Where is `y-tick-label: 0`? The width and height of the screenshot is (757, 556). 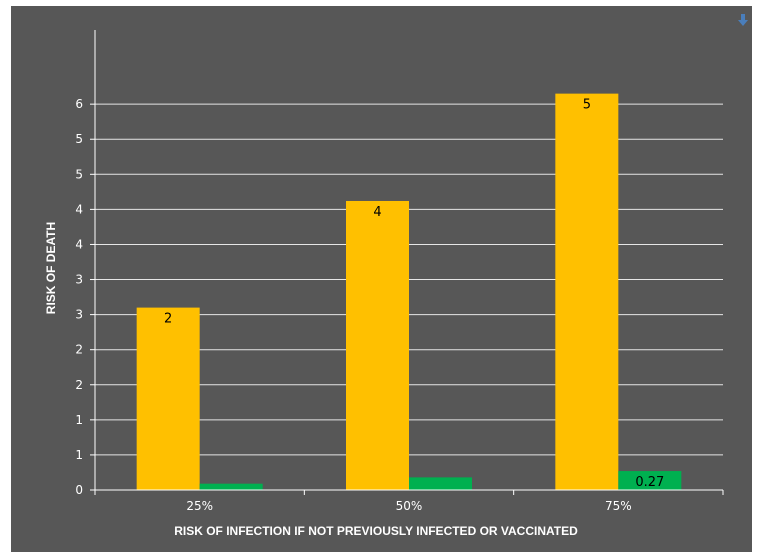
y-tick-label: 0 is located at coordinates (79, 490).